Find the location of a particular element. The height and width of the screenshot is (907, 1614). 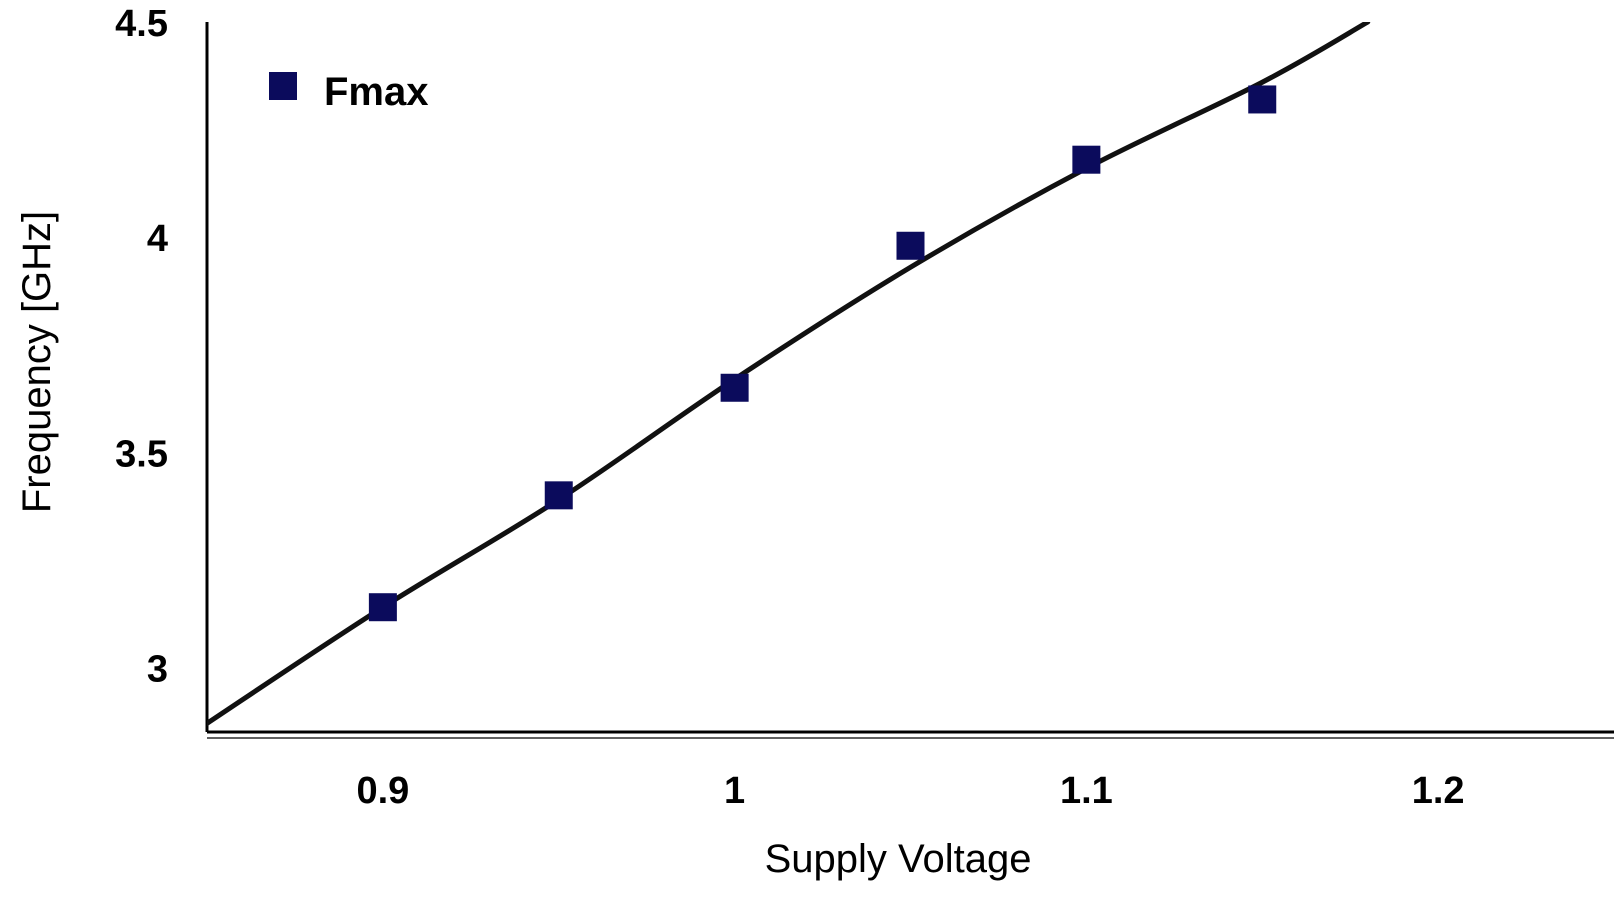

x-tick-labels: 0.9 1 1.1 1.2 is located at coordinates (910, 791).